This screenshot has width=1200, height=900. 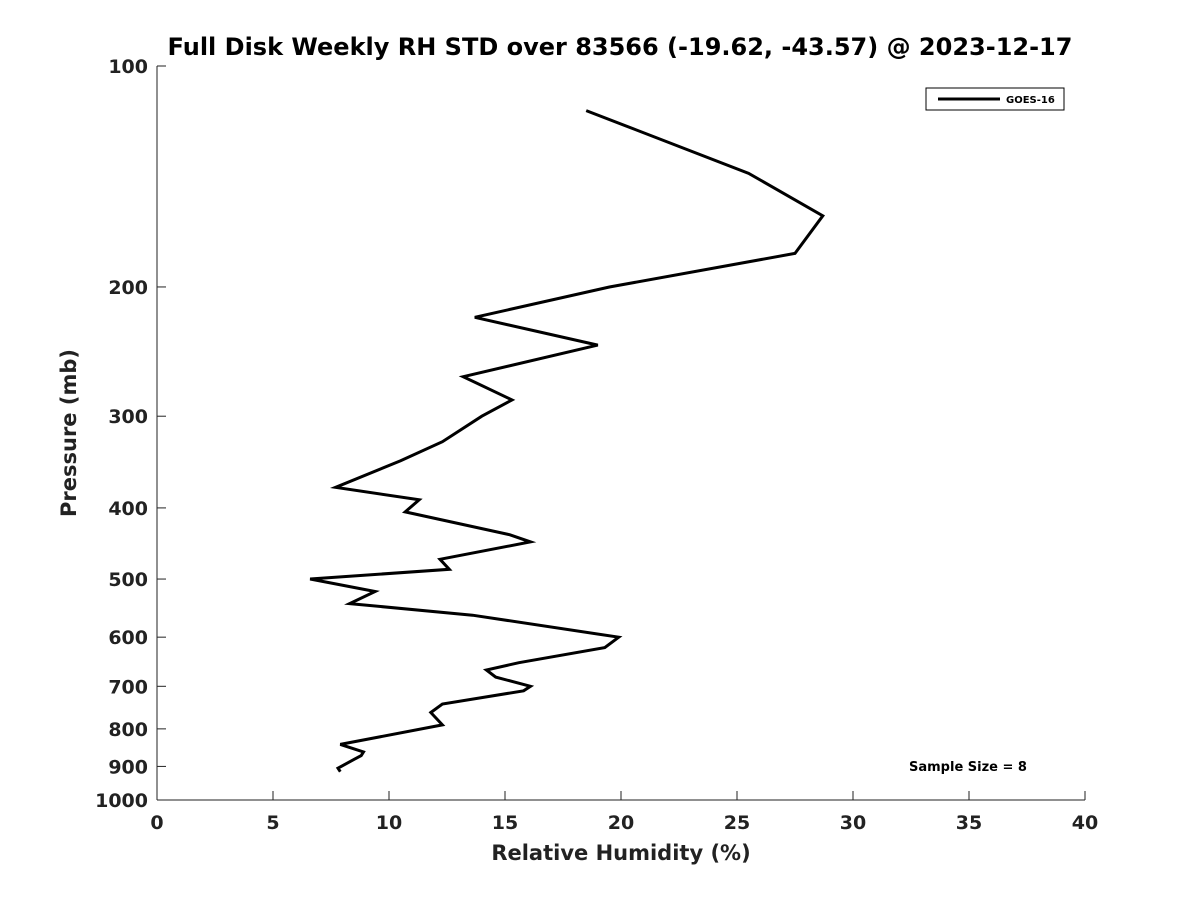 I want to click on y-axis-ticks: 100 200 300 400 500 600 700 800 900 1000, so click(x=130, y=434).